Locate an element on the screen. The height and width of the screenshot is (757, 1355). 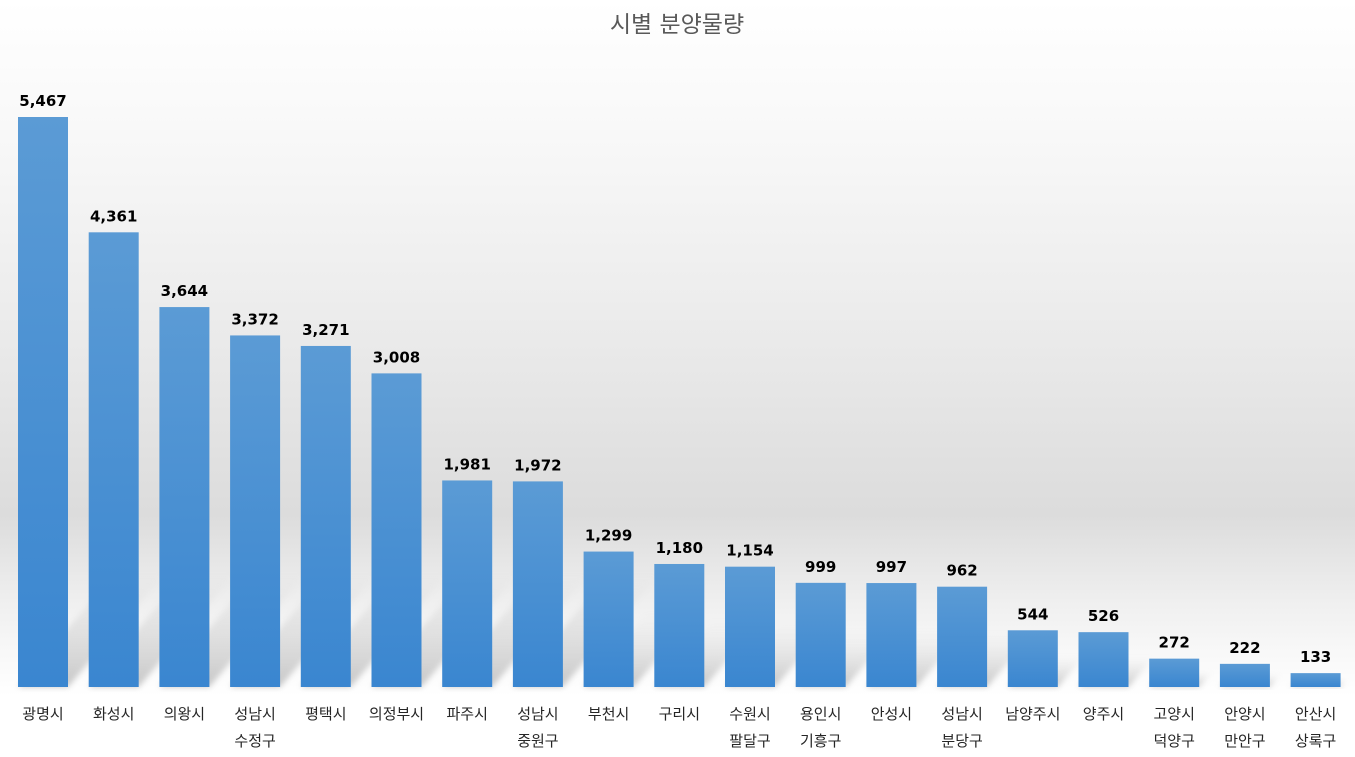
x-tick-label-line: 용인시 is located at coordinates (820, 714).